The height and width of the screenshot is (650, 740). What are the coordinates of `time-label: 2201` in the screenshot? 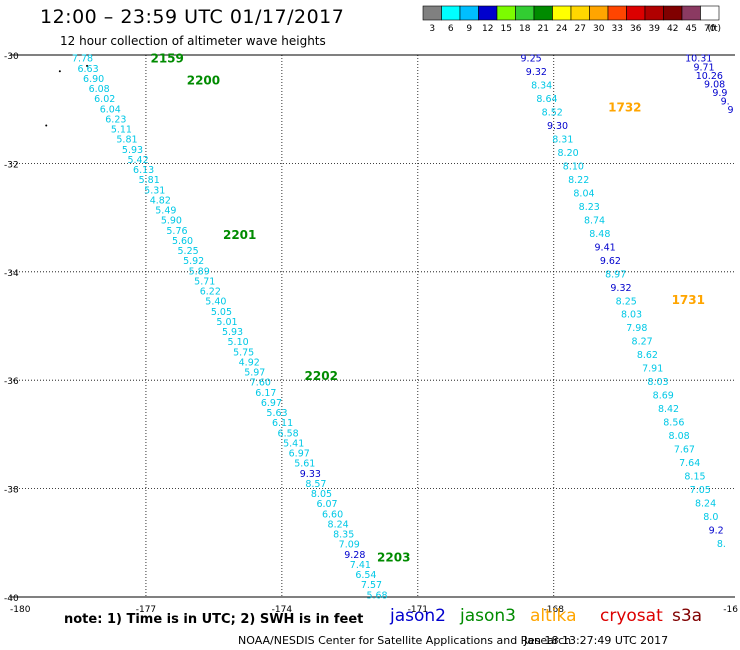 It's located at (239, 235).